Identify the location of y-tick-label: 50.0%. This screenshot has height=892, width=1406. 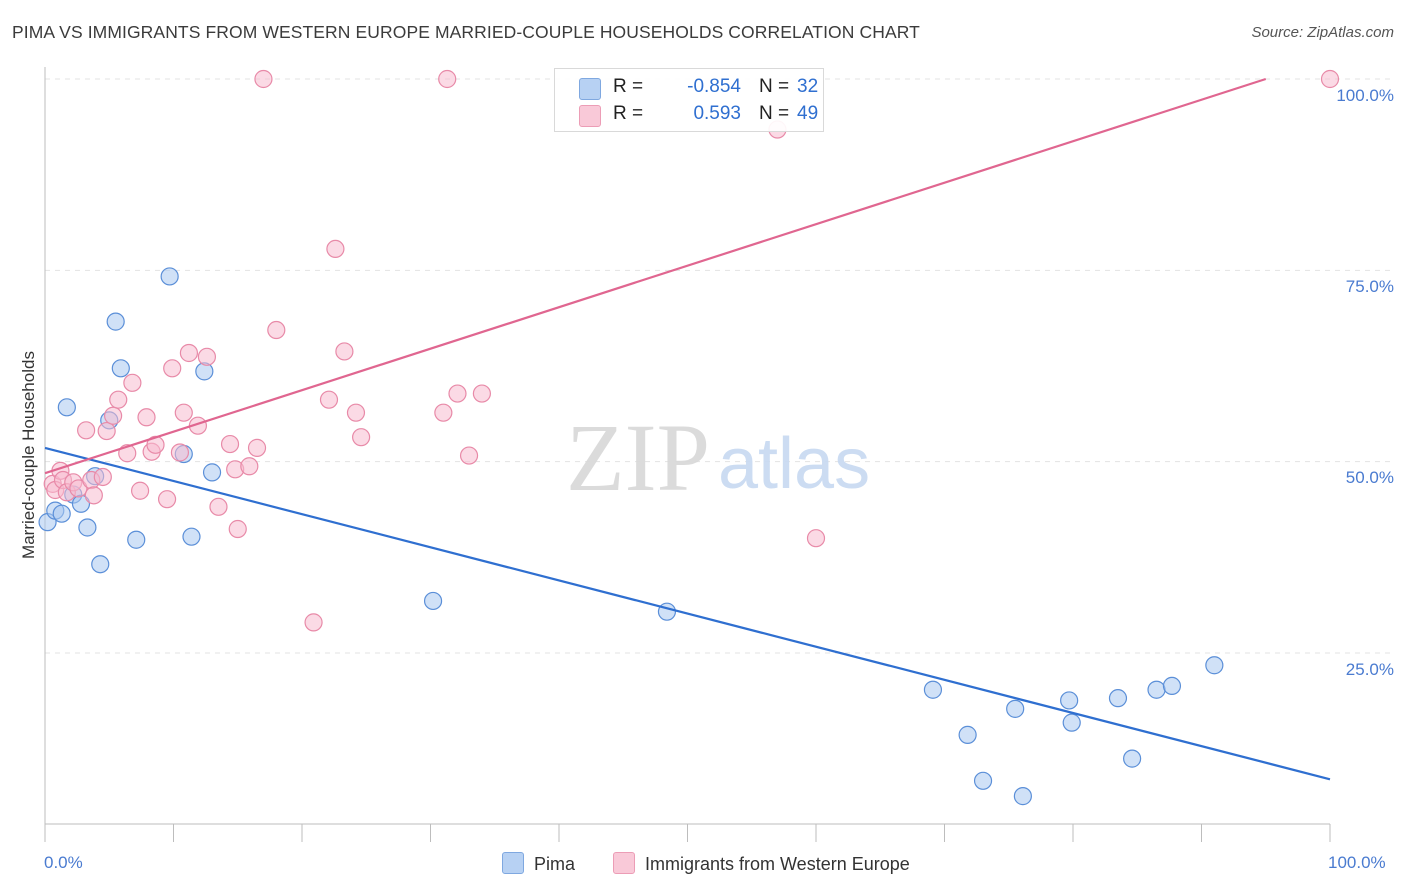
(1369, 477).